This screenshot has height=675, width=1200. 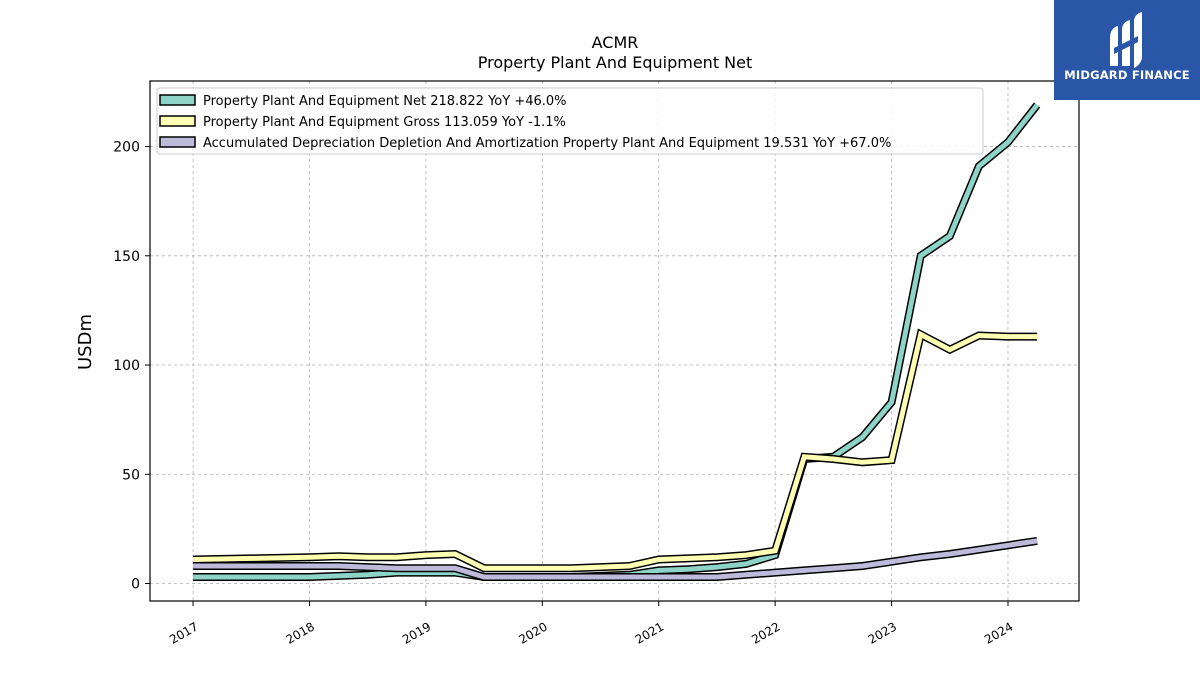 What do you see at coordinates (882, 632) in the screenshot?
I see `x-tick-label: 2023` at bounding box center [882, 632].